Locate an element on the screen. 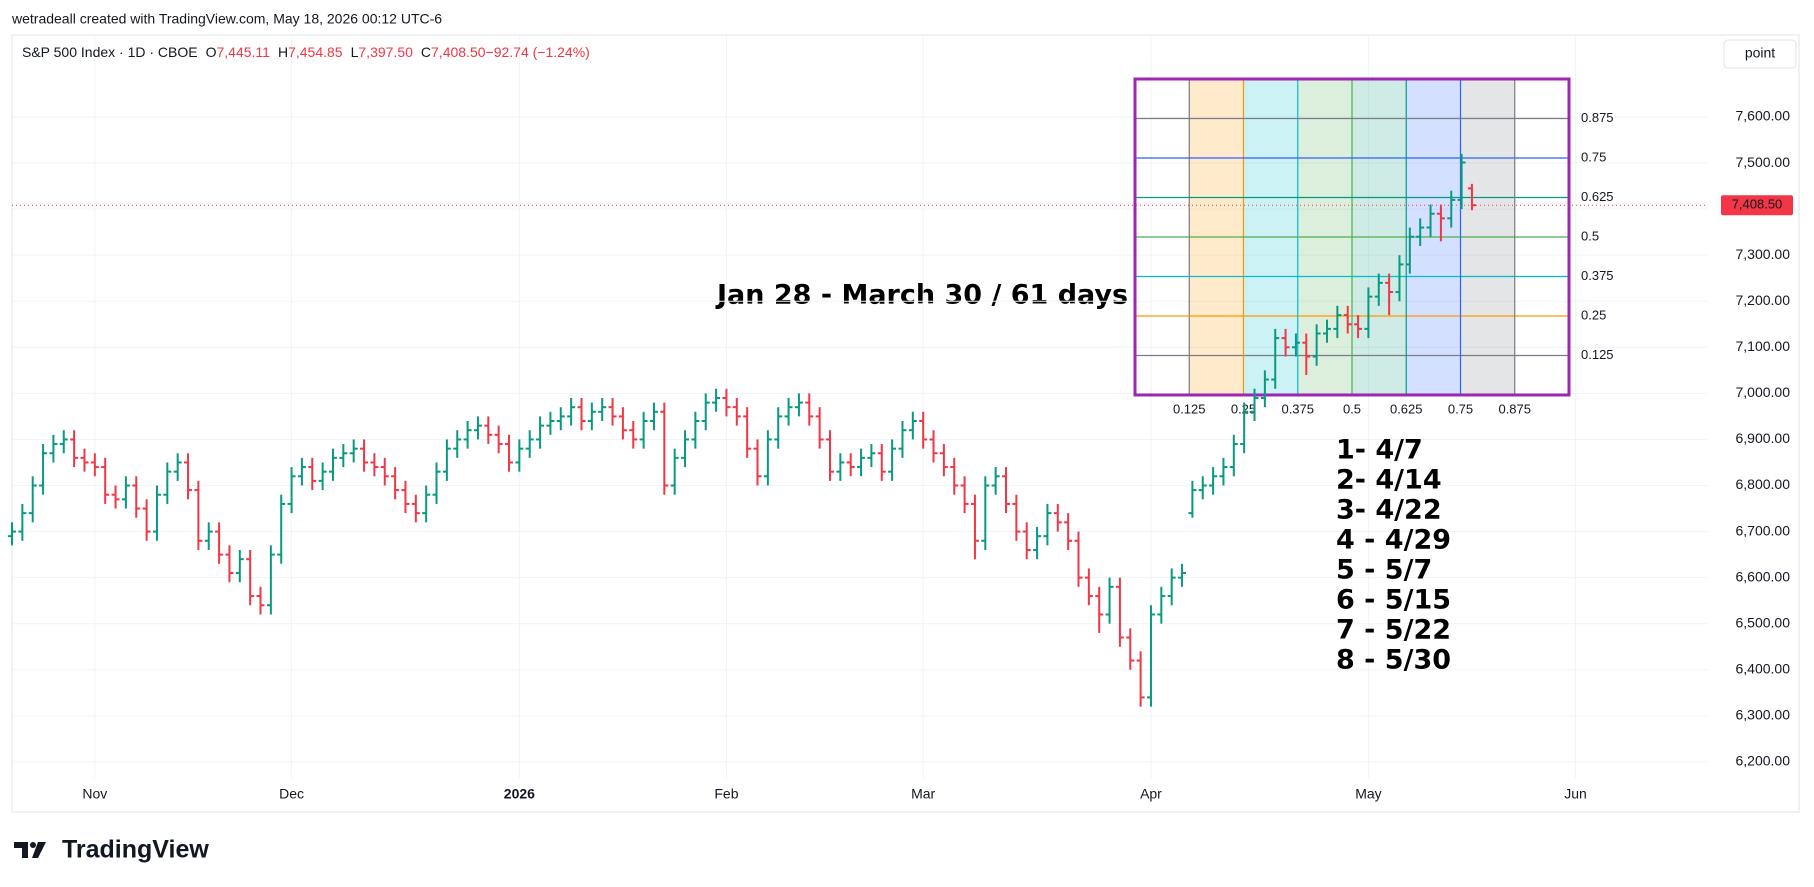 This screenshot has width=1814, height=887. x-tick-label: Mar is located at coordinates (923, 794).